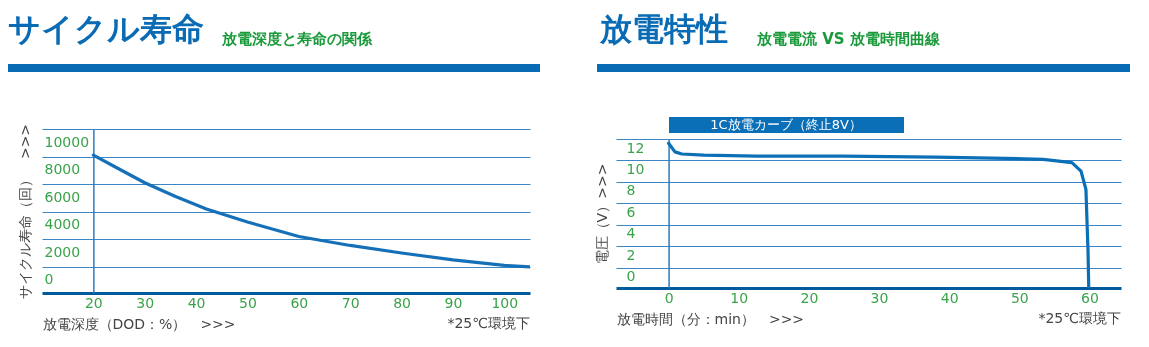  I want to click on y-axis-title: 電圧（V）>>>, so click(601, 214).